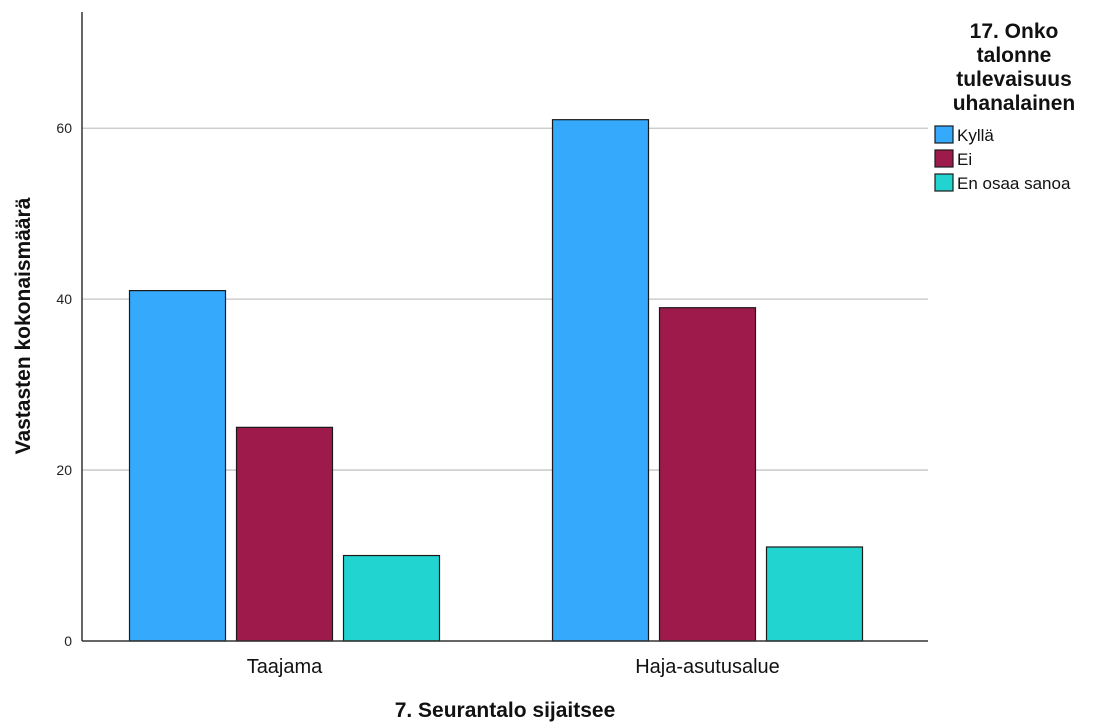 This screenshot has width=1093, height=722. What do you see at coordinates (1014, 55) in the screenshot?
I see `legend-title-line-2: talonne` at bounding box center [1014, 55].